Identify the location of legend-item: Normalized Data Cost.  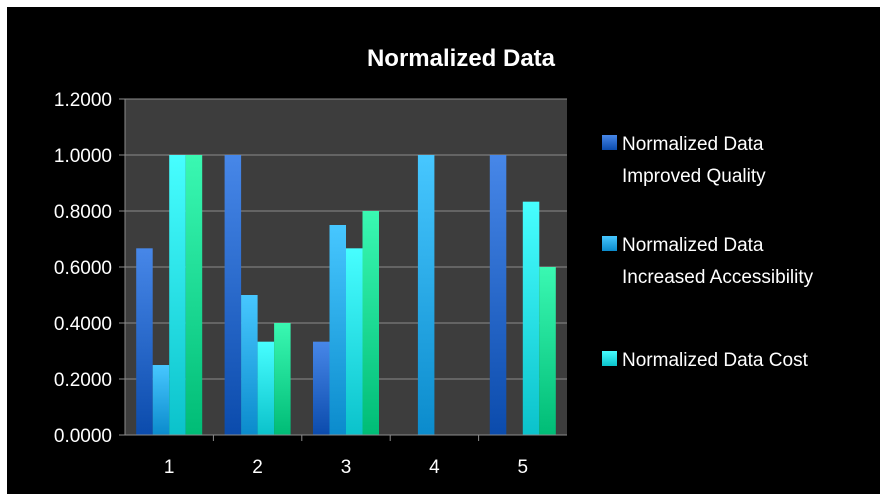
(705, 360).